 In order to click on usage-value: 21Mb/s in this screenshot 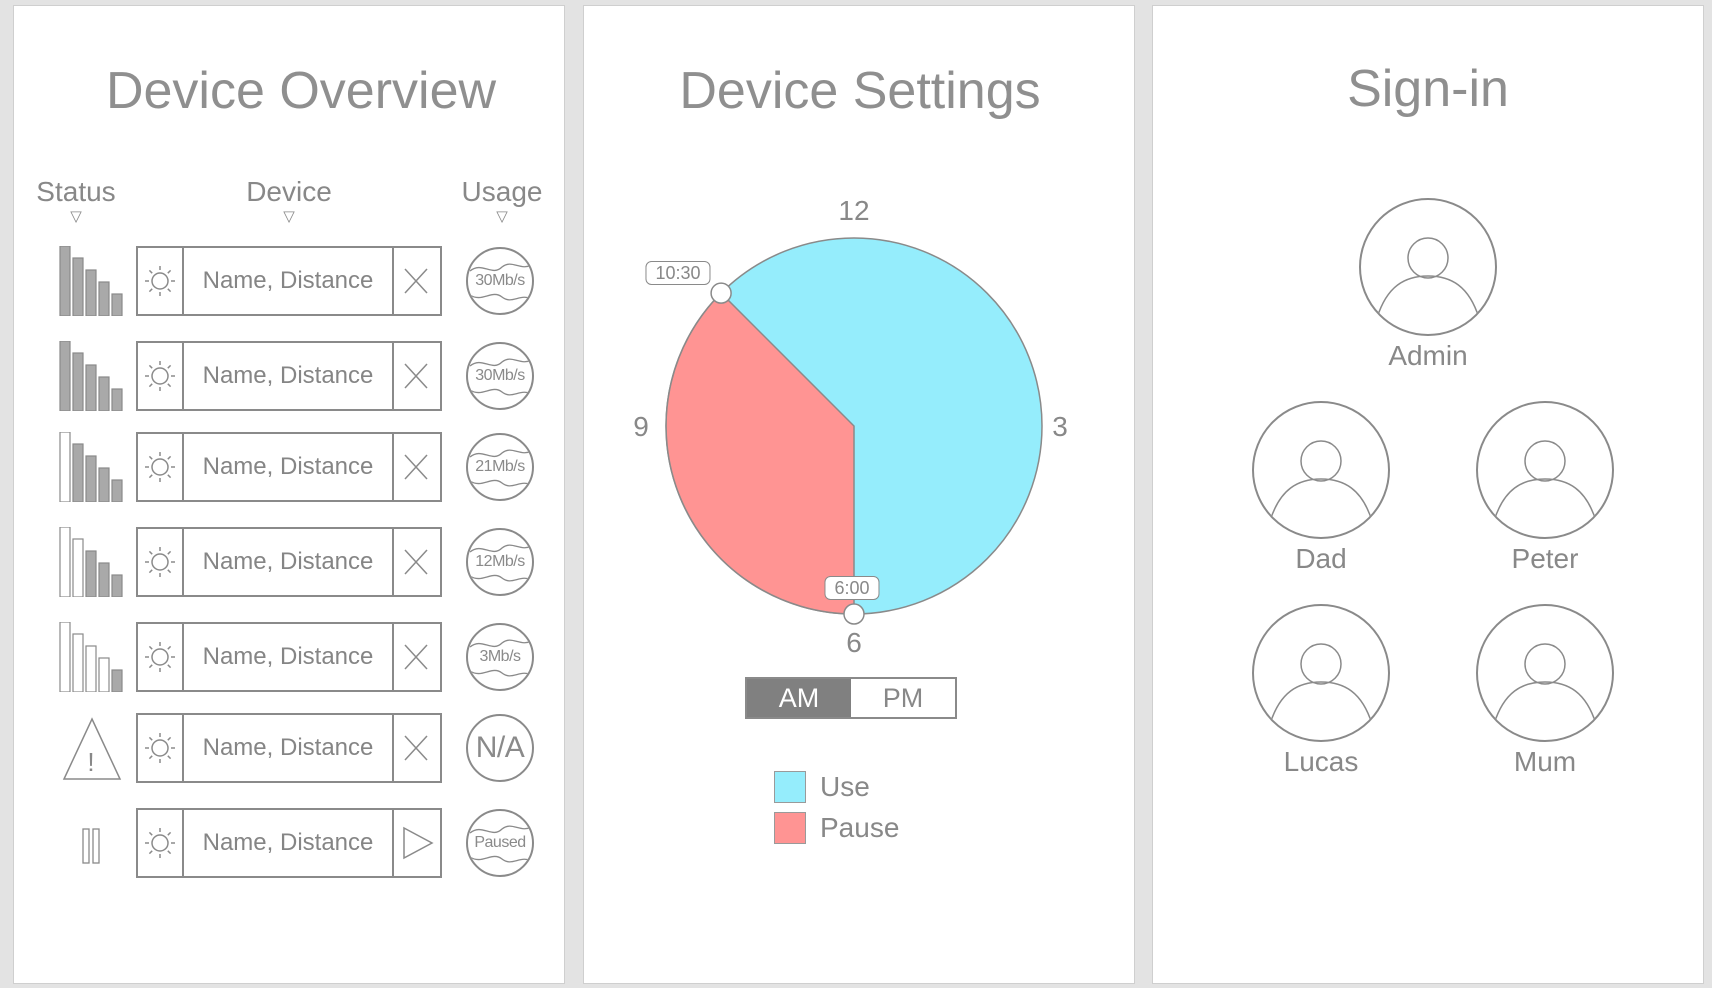, I will do `click(500, 466)`.